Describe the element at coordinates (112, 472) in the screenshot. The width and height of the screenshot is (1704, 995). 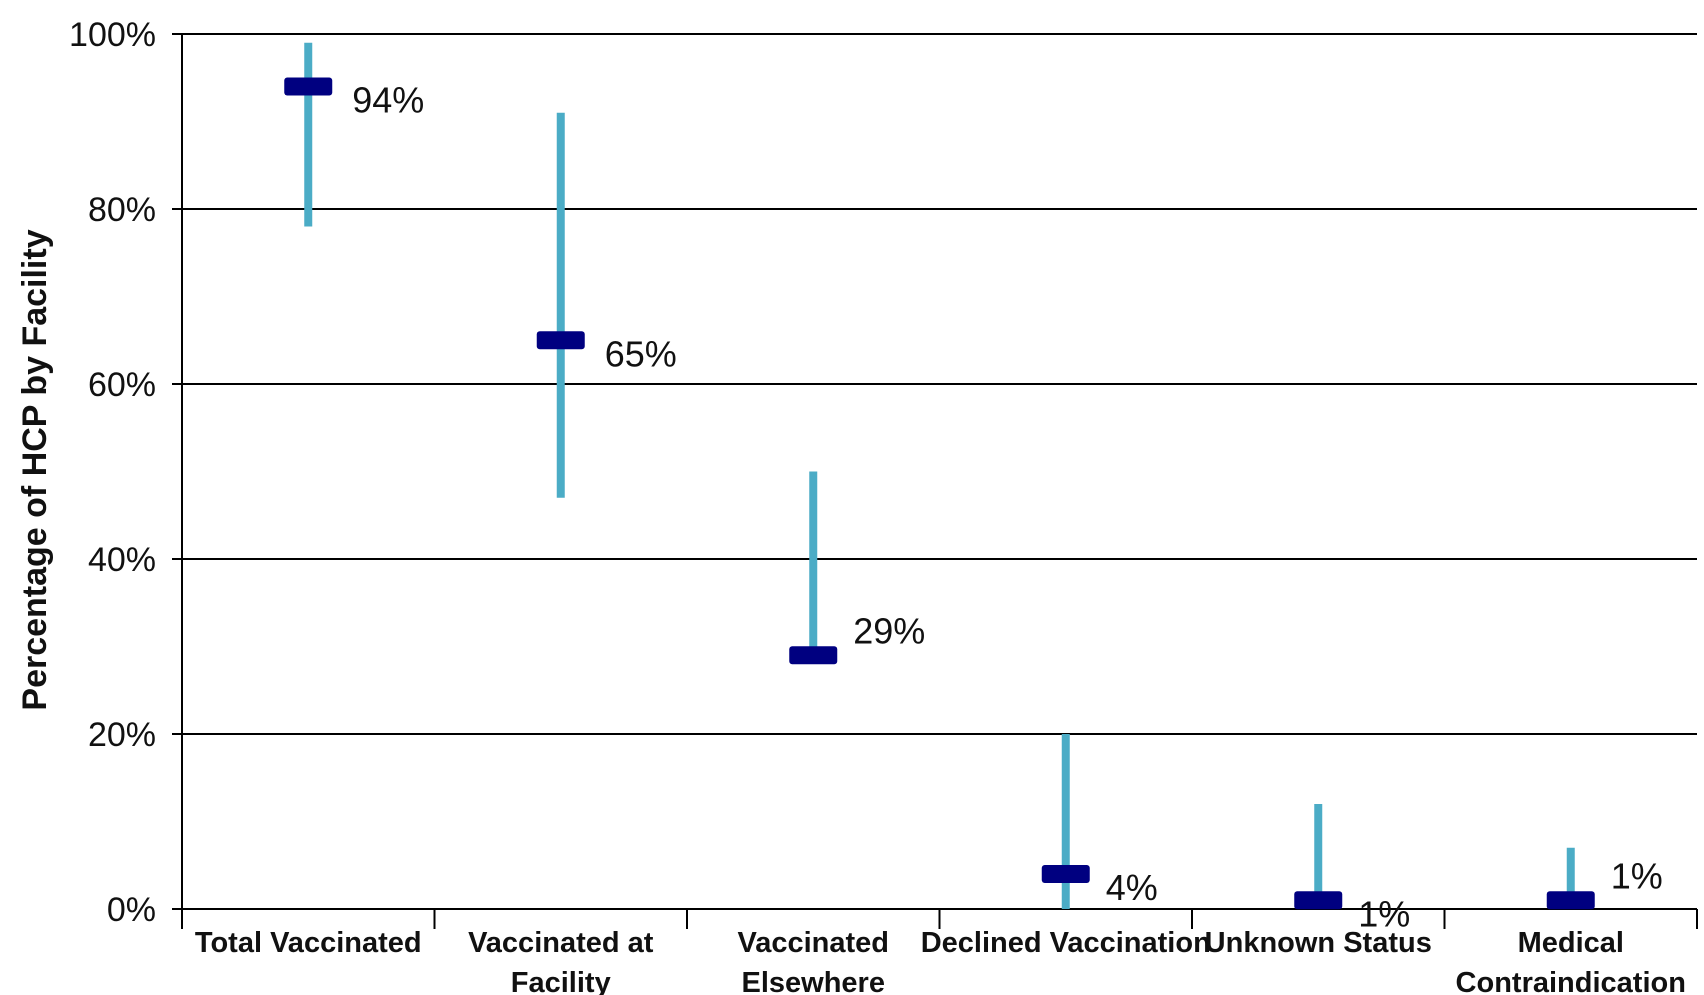
I see `y-tick-labels: 0% 20% 40% 60% 80% 100%` at that location.